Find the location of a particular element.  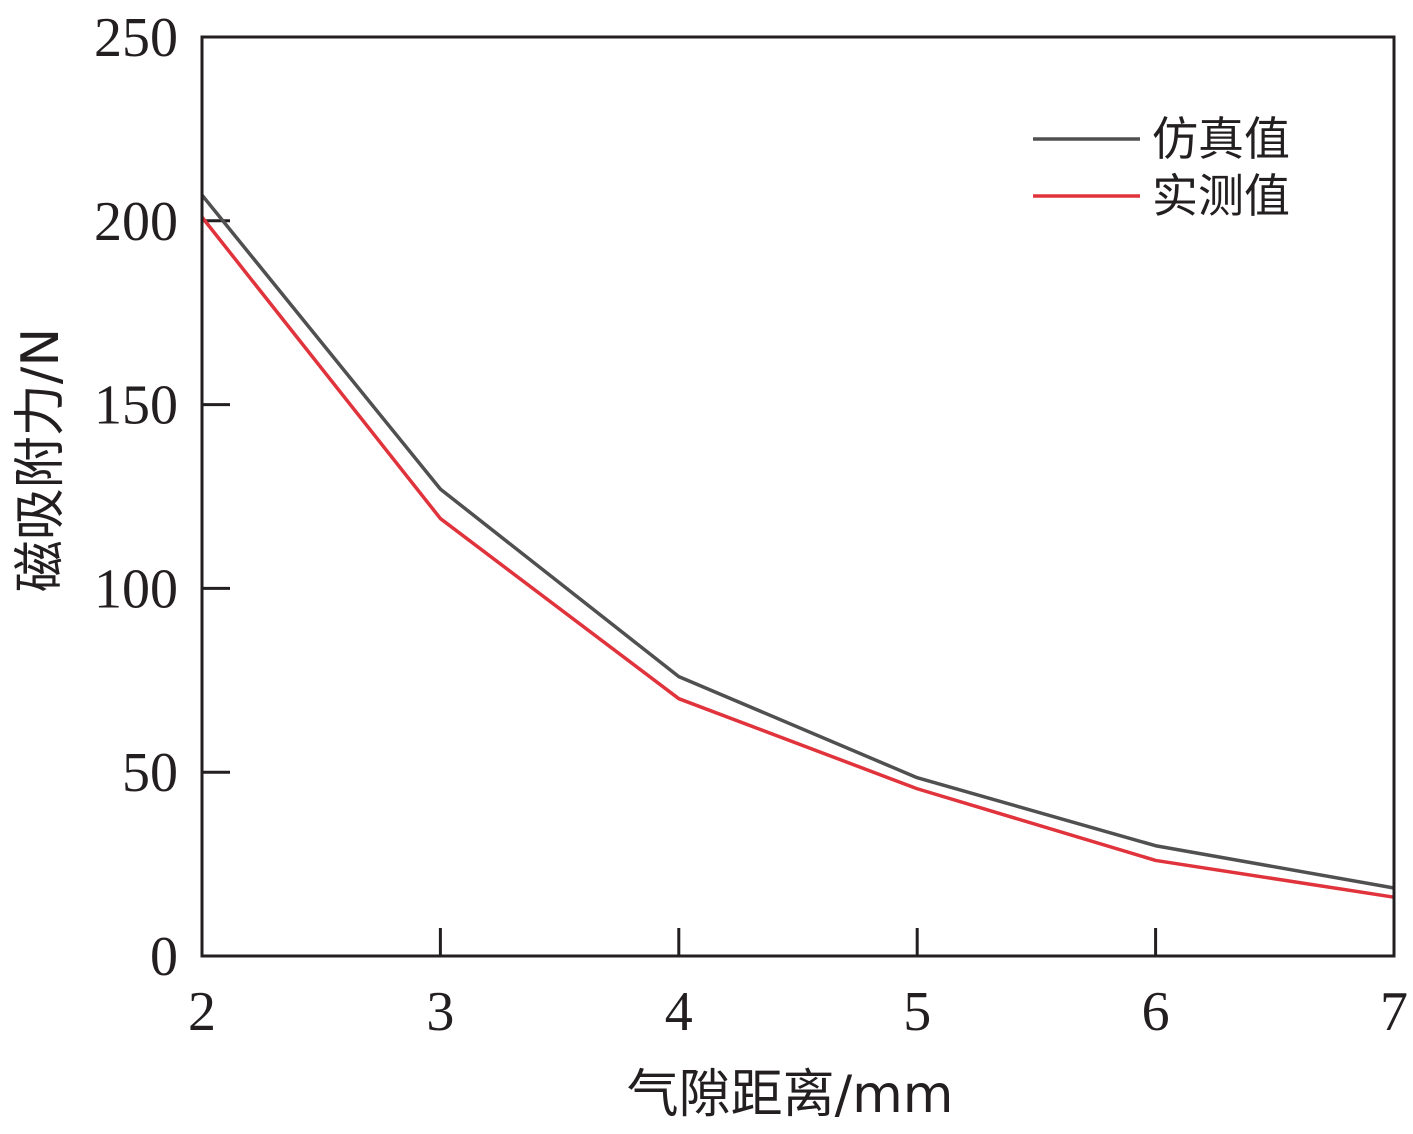

legend-label-2: 实测值 is located at coordinates (1221, 196).